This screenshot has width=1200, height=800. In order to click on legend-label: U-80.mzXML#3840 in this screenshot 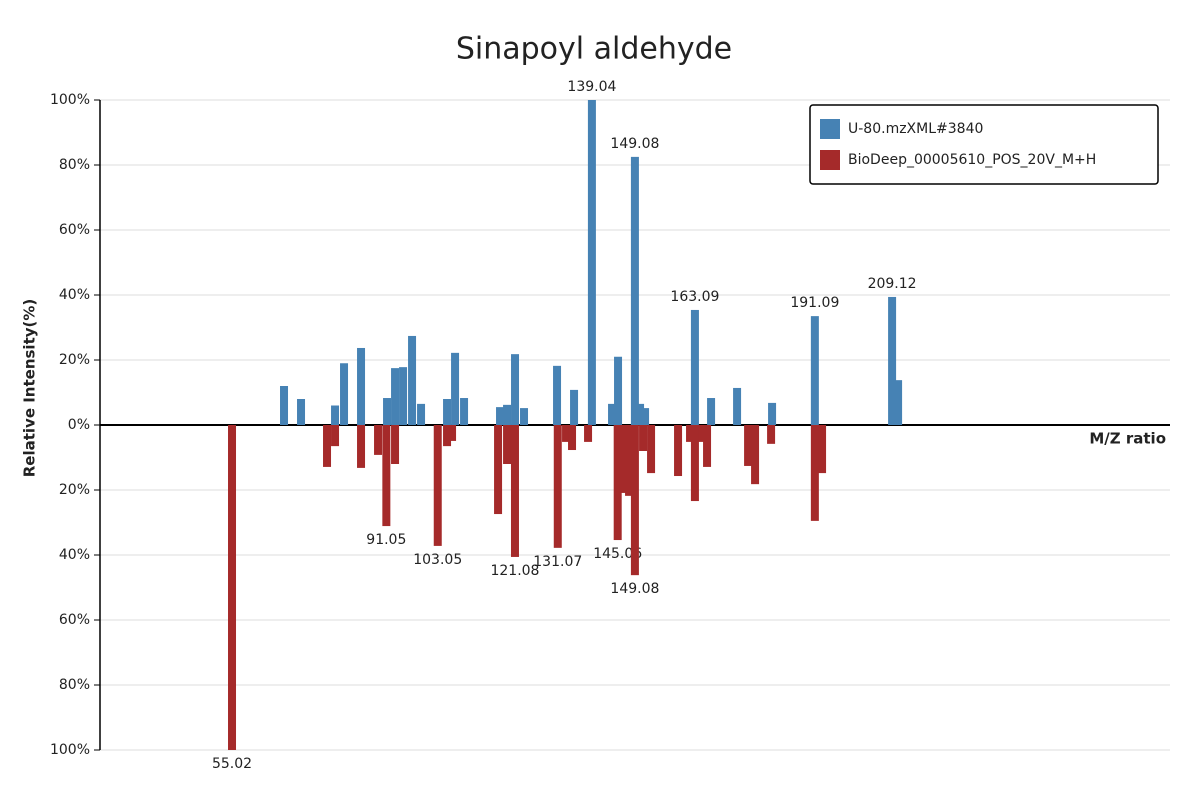, I will do `click(915, 129)`.